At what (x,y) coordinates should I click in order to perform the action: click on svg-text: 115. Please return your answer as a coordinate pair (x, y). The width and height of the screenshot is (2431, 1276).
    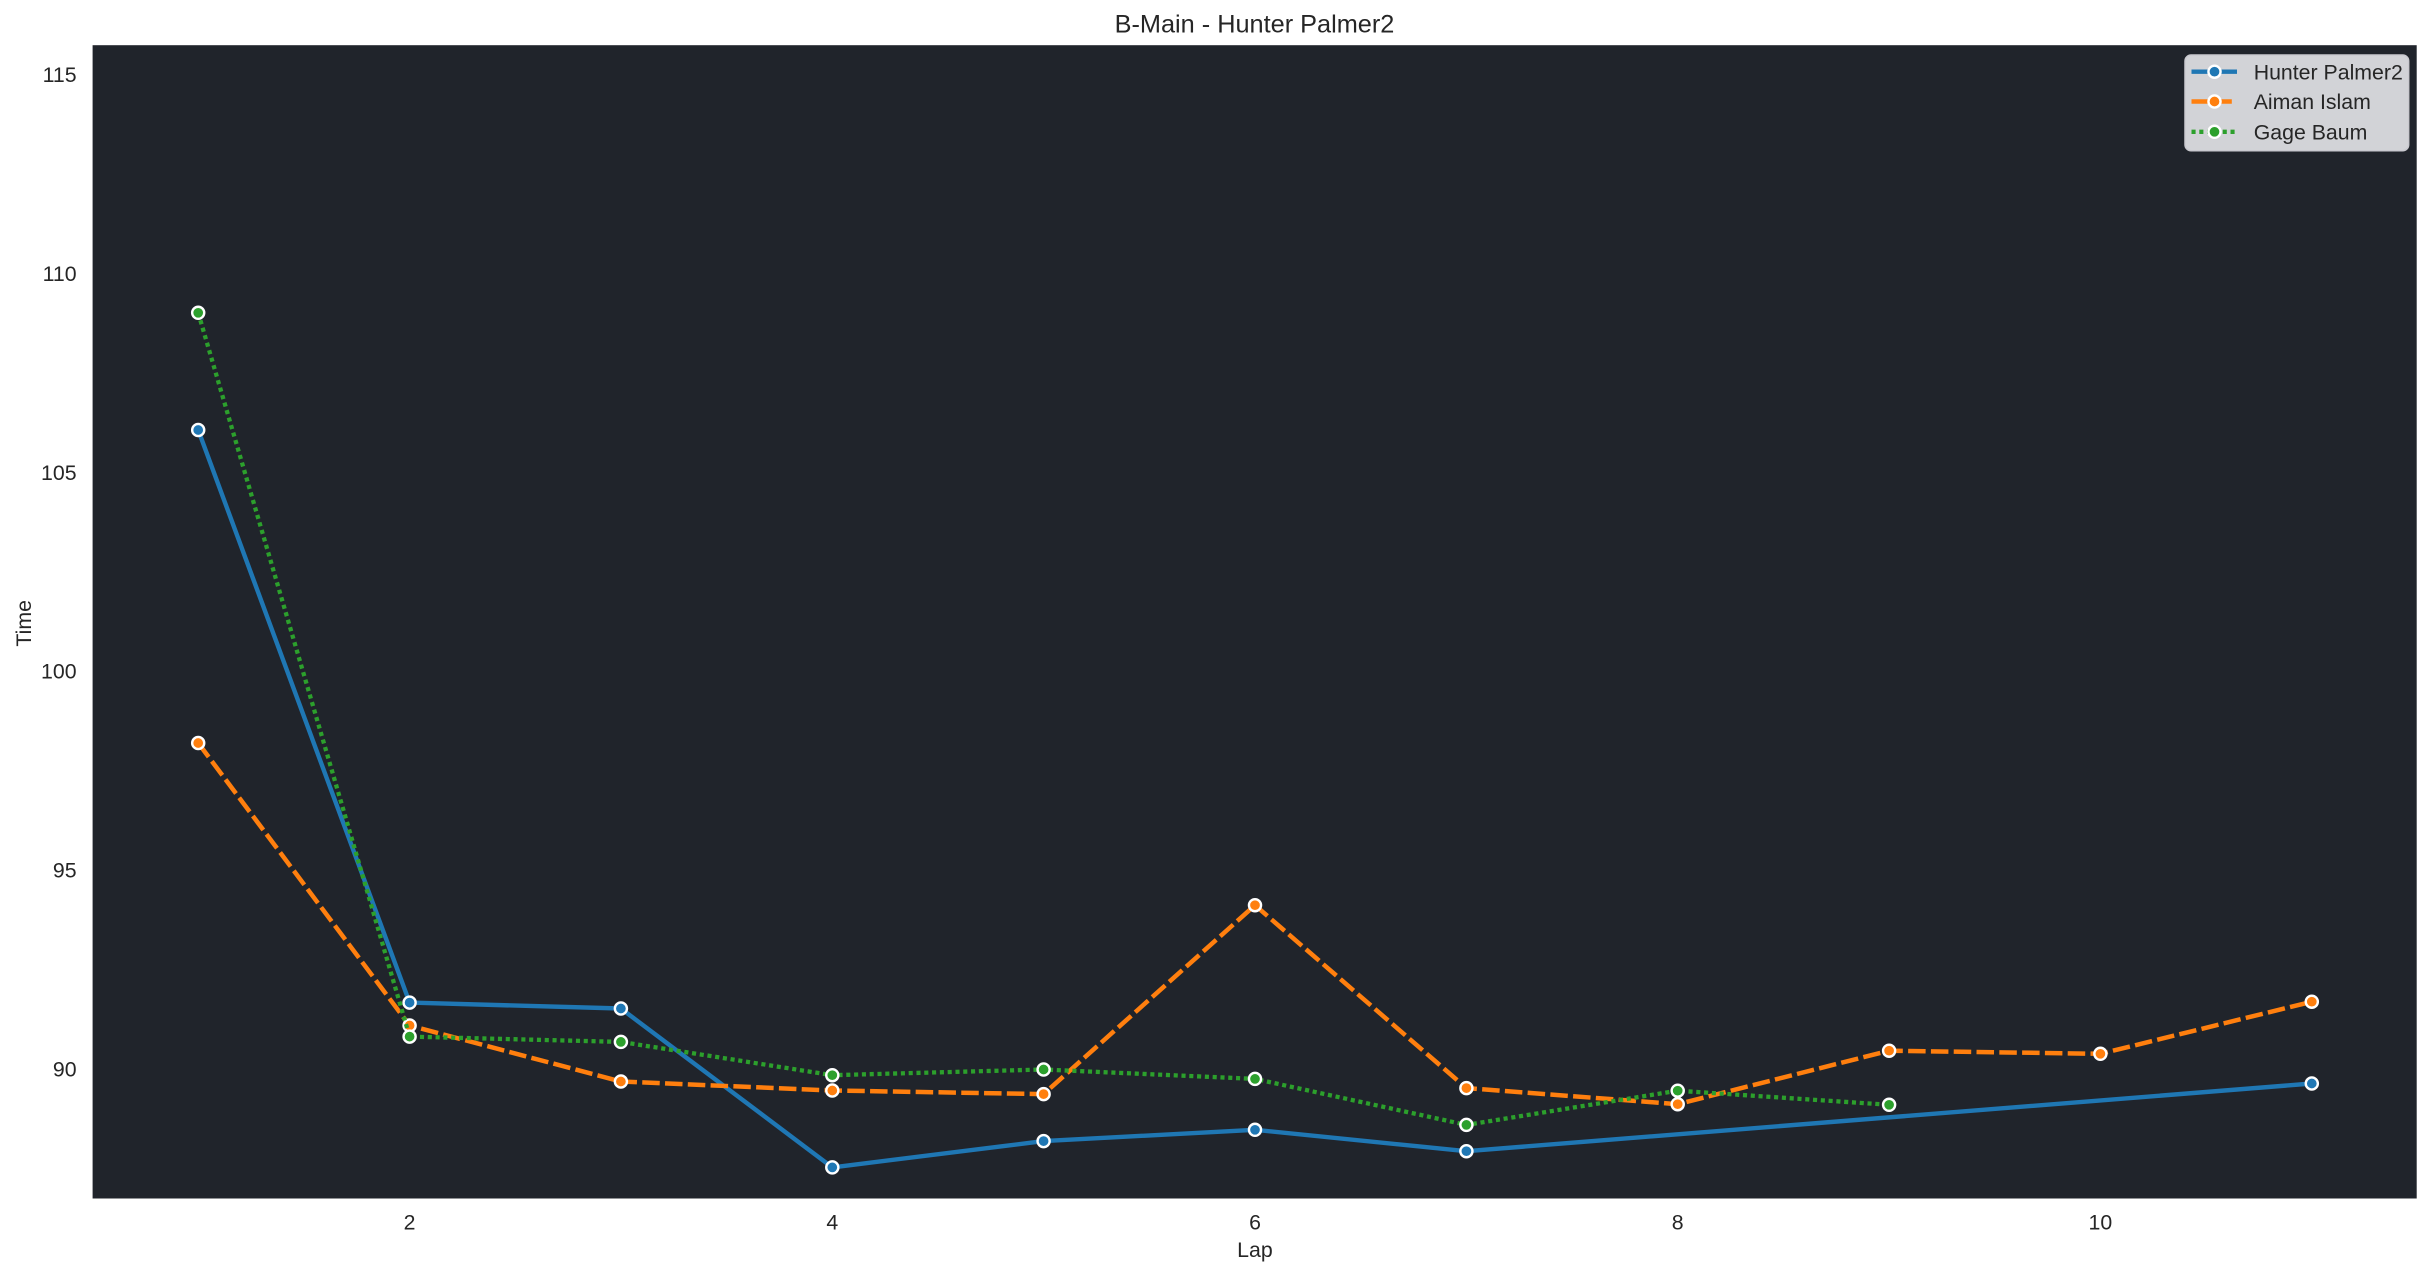
    Looking at the image, I should click on (60, 75).